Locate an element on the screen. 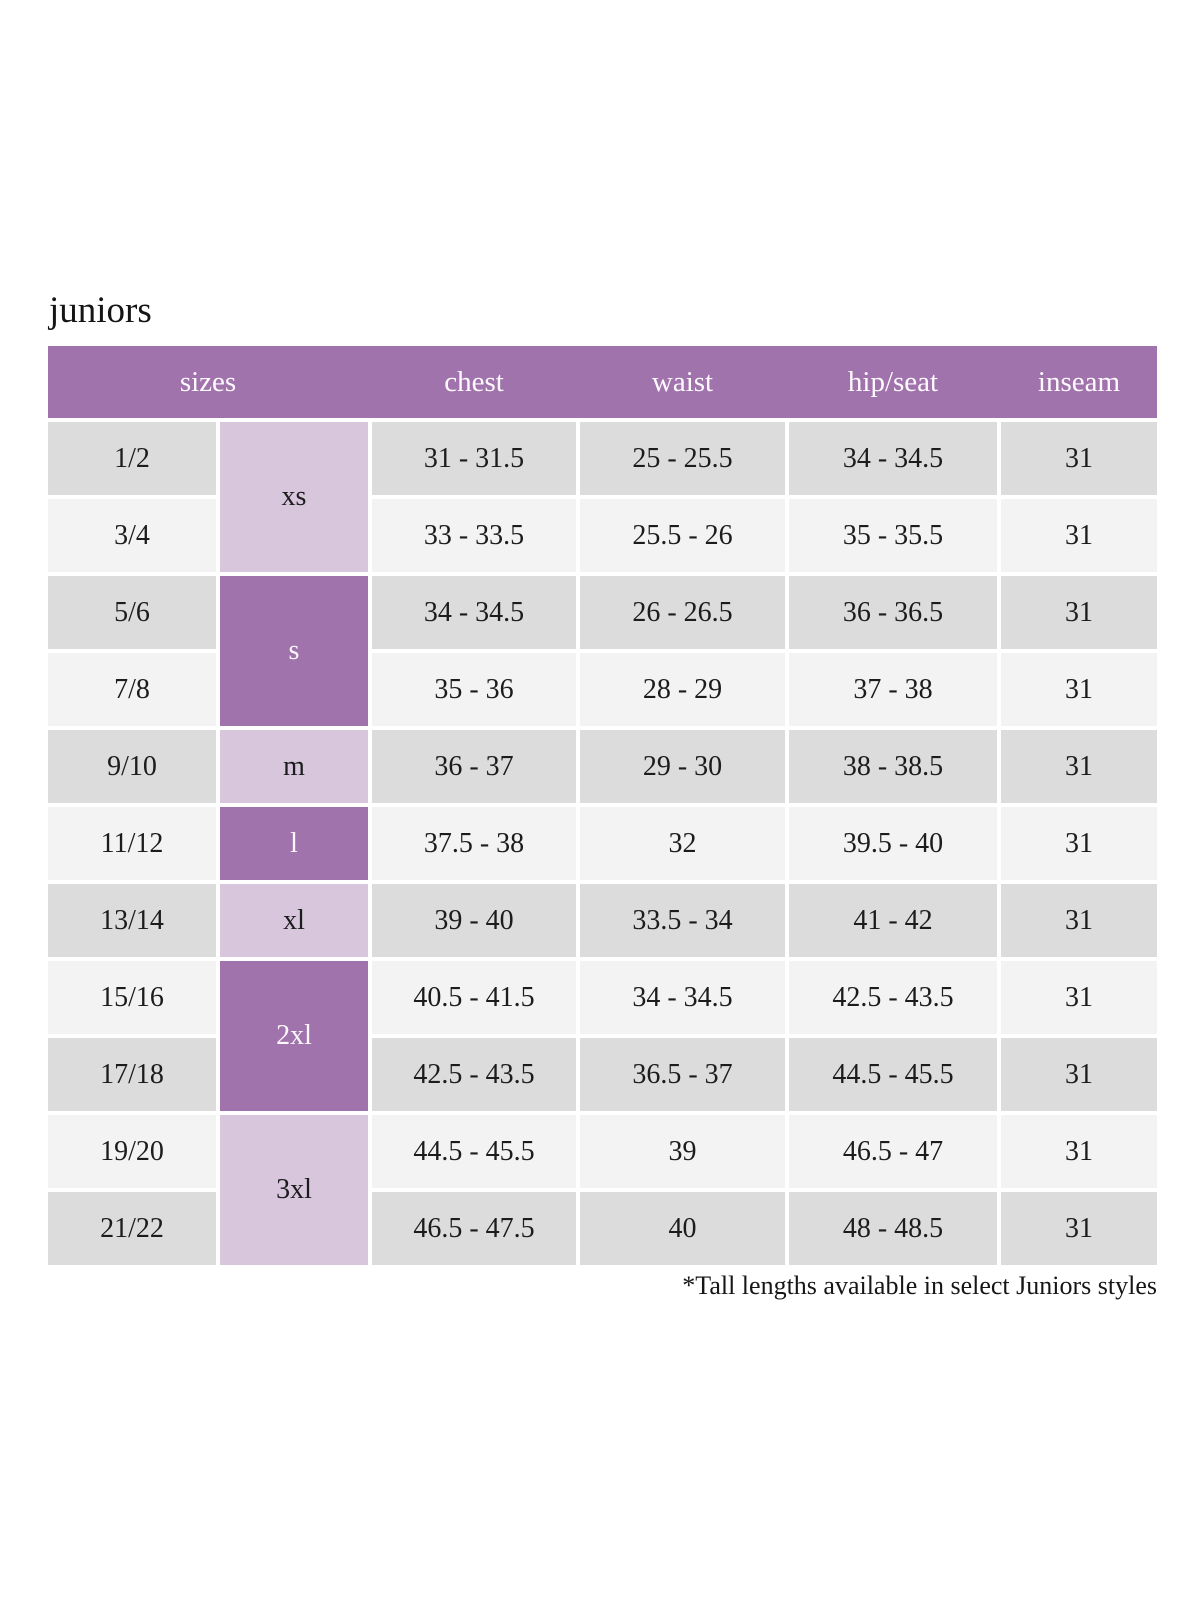 This screenshot has height=1600, width=1200. waist-cell: 28 - 29 is located at coordinates (682, 689).